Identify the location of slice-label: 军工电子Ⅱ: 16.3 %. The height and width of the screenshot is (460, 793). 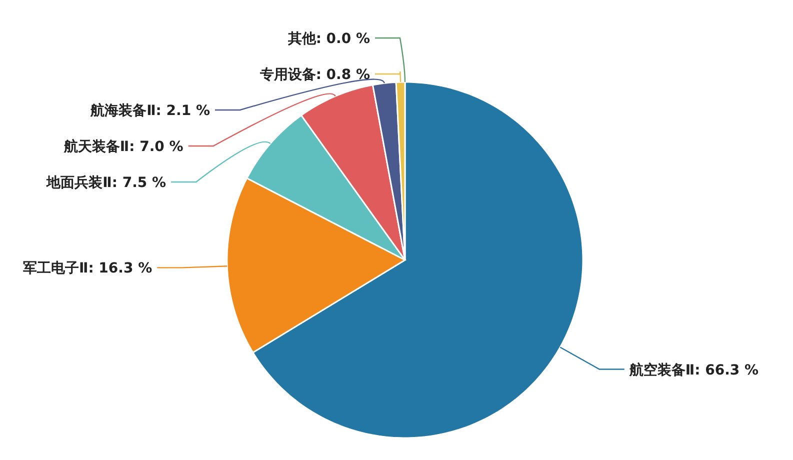
(87, 268).